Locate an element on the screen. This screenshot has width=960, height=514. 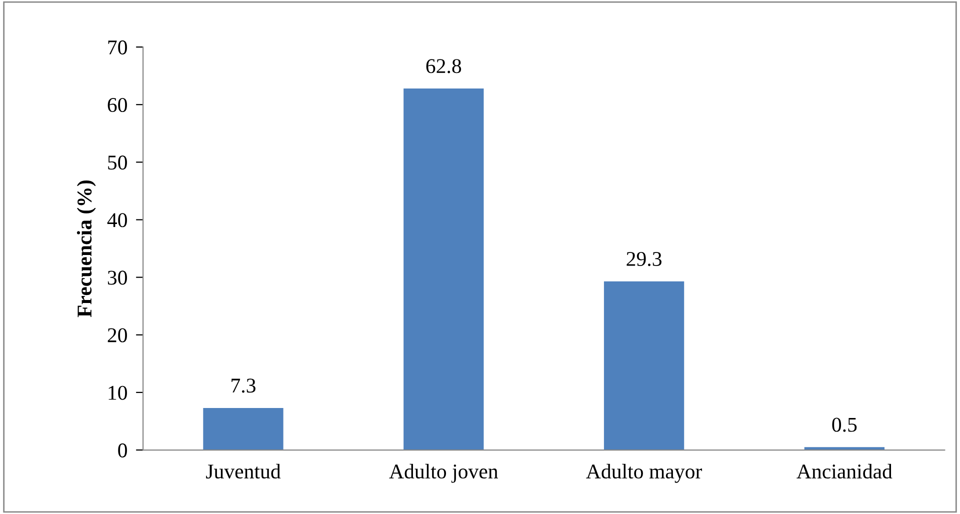
y-axis-title: Frecuencia (%) is located at coordinates (86, 249).